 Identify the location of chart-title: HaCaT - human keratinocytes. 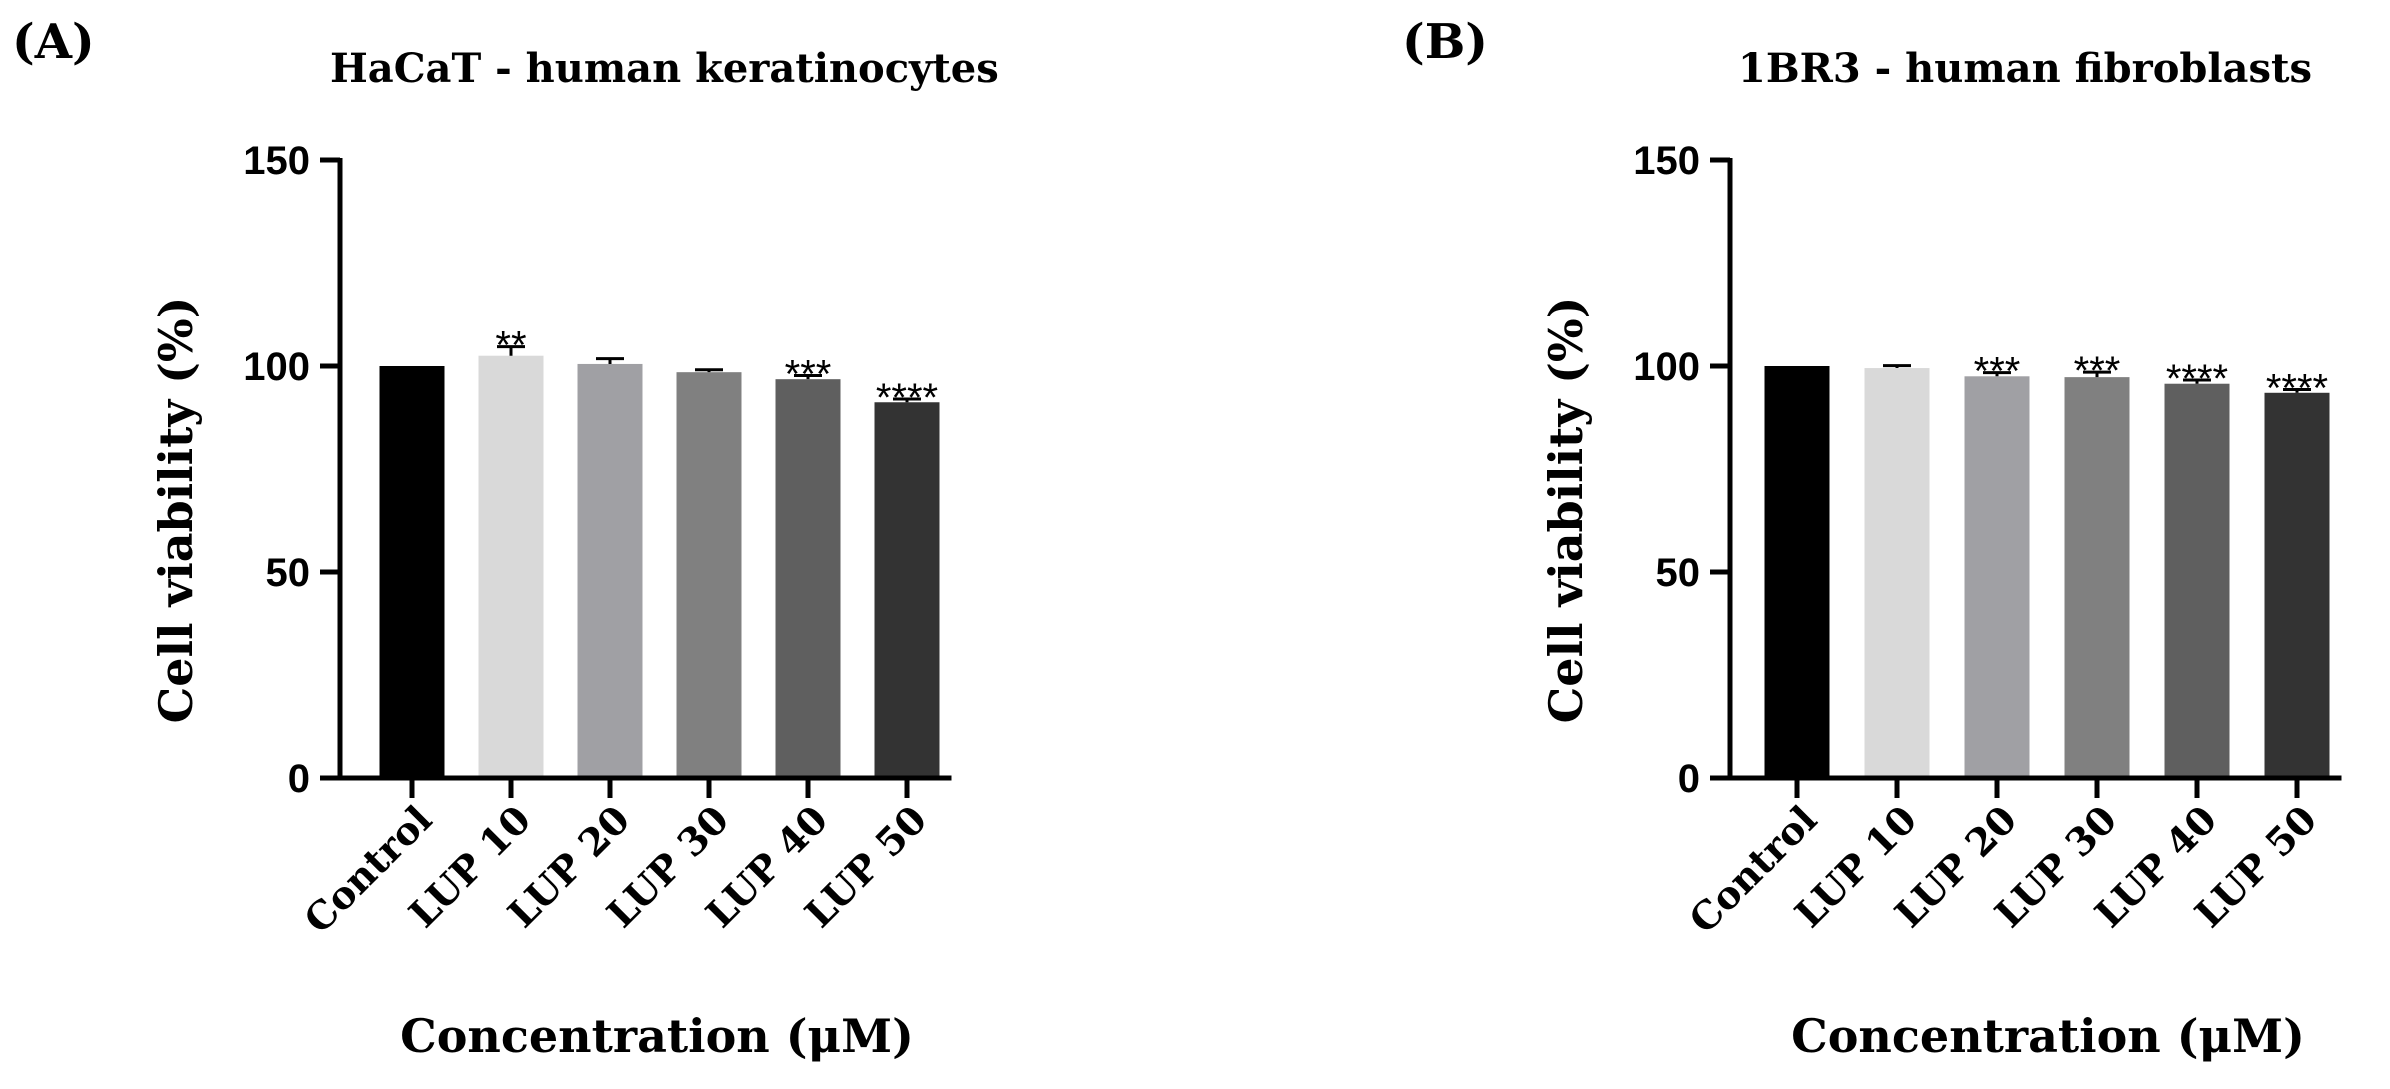
(664, 68).